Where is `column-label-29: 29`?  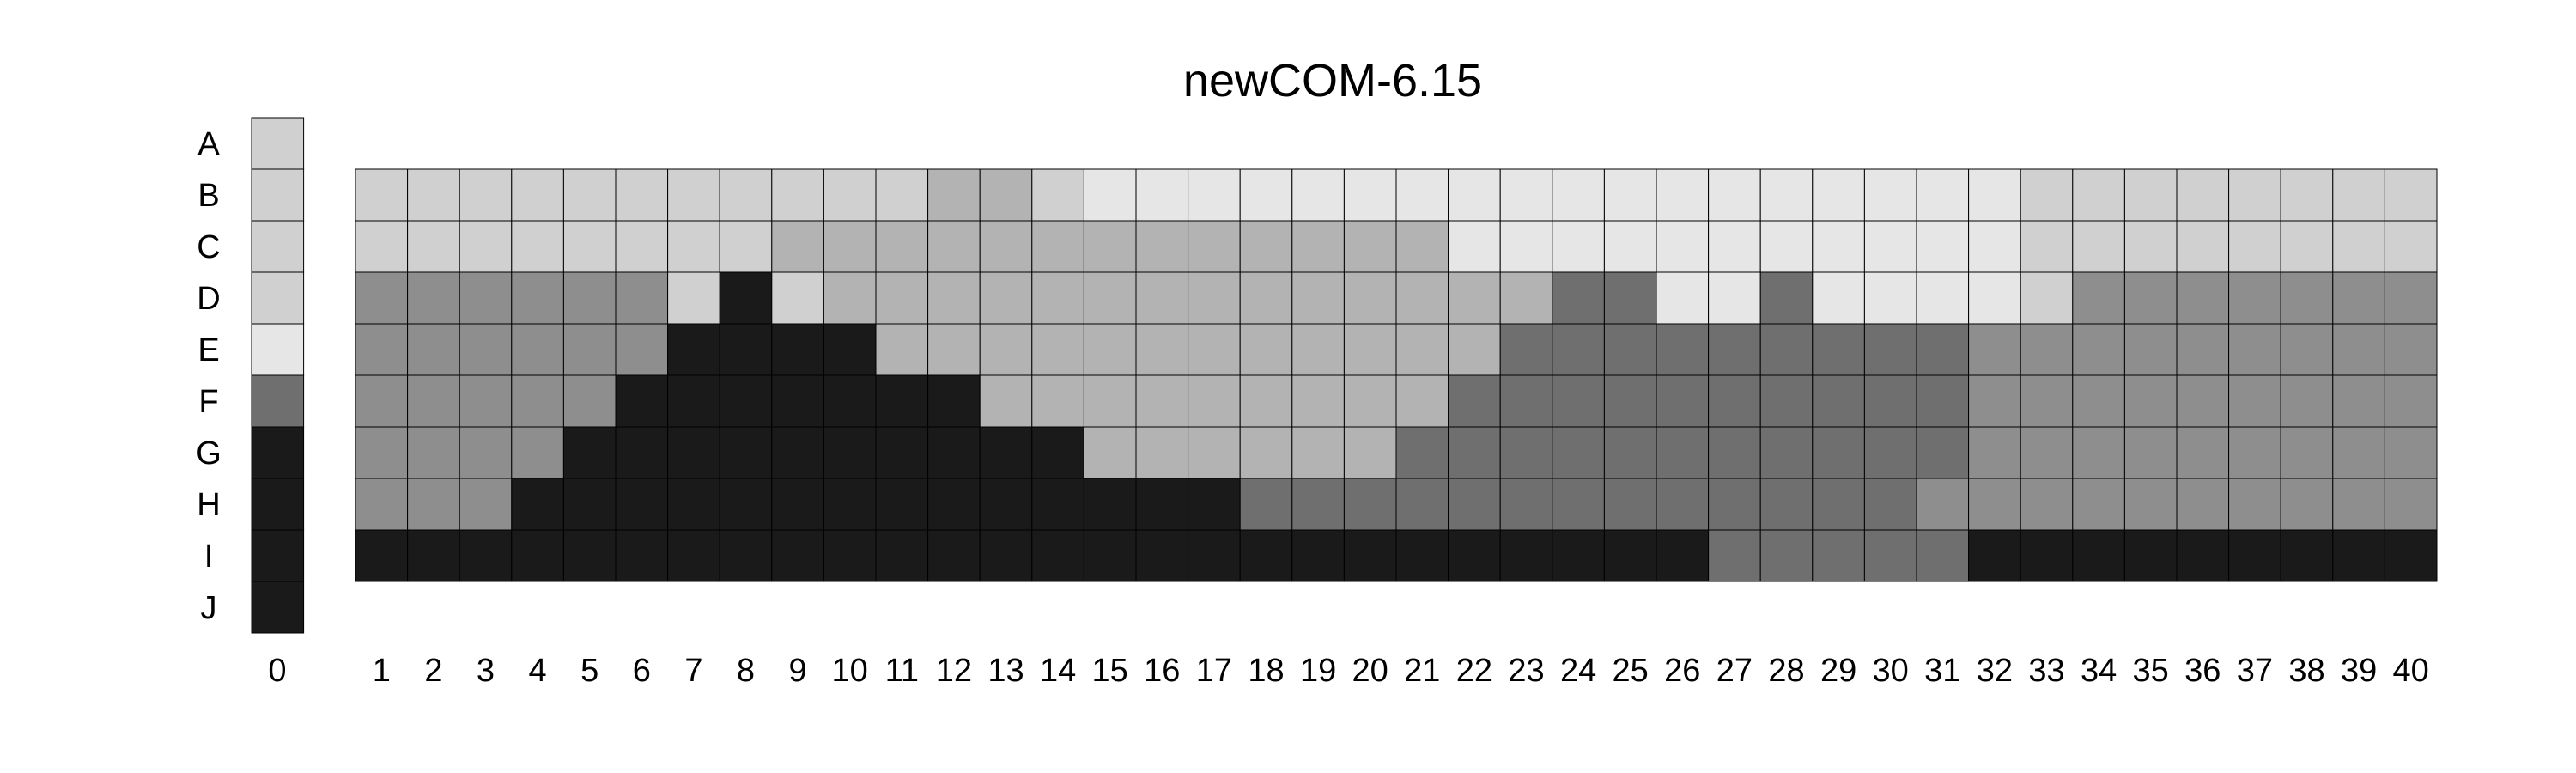 column-label-29: 29 is located at coordinates (1838, 671).